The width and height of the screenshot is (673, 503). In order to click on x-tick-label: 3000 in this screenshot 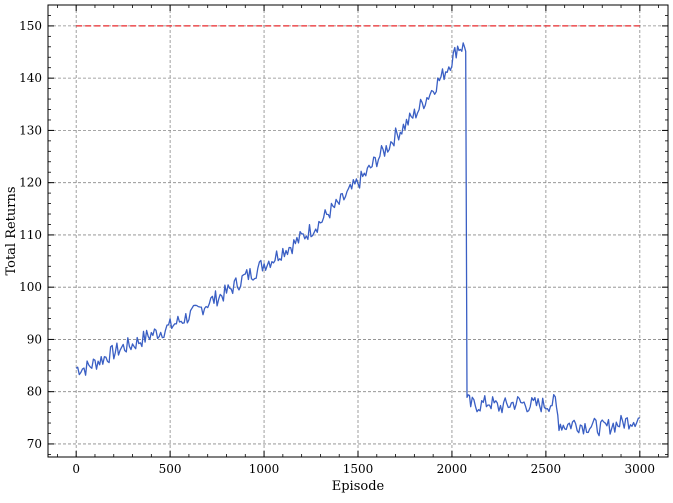, I will do `click(640, 469)`.